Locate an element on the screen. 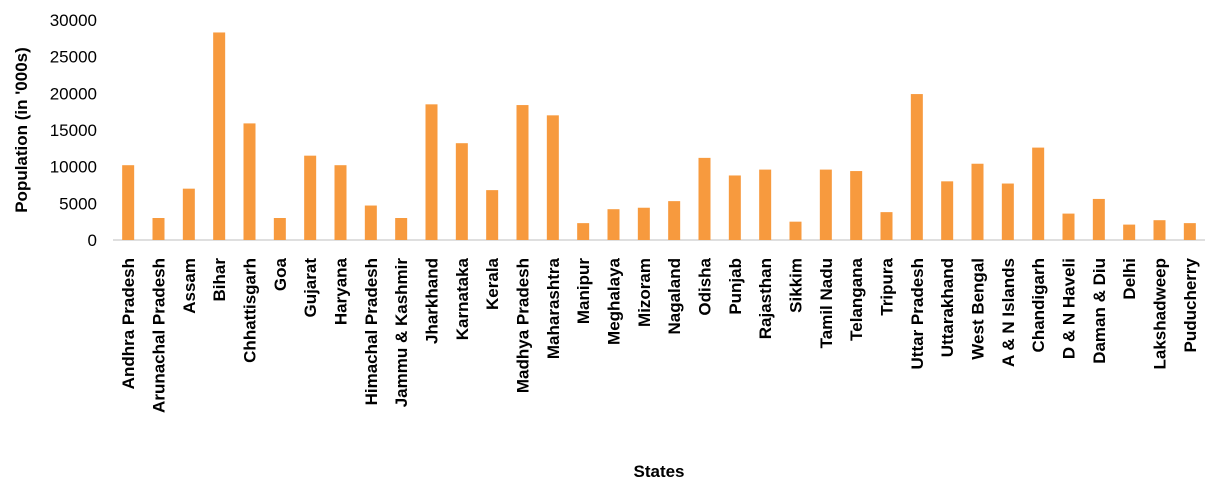  y-tick-label: 15000 is located at coordinates (73, 130).